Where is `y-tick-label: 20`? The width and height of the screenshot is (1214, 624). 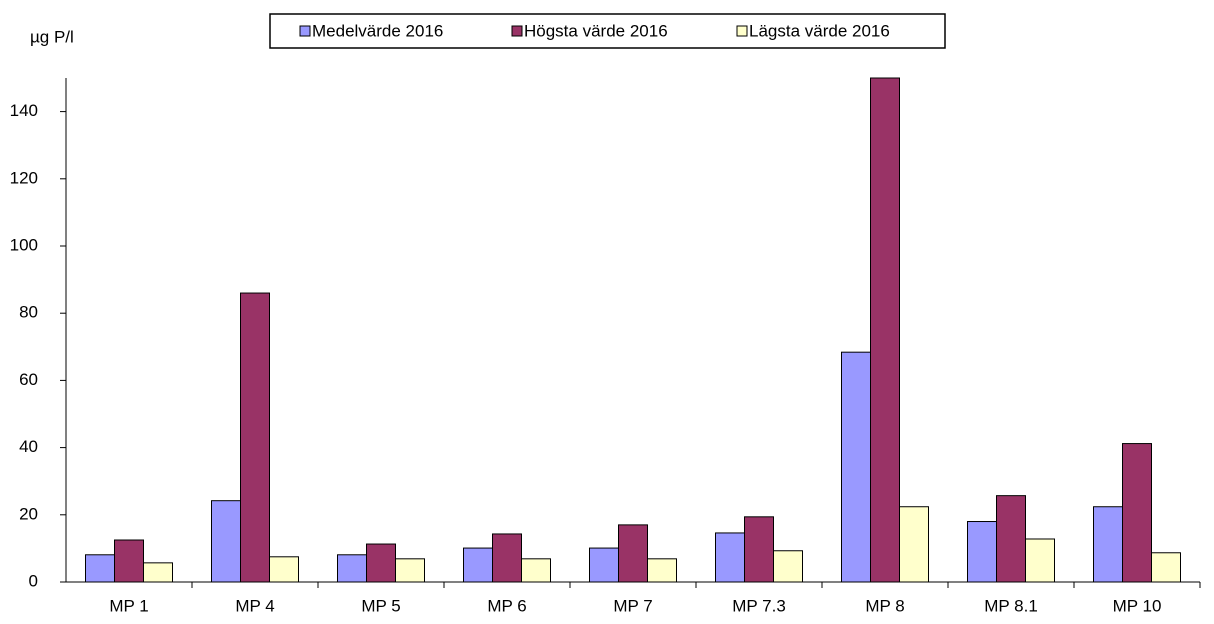 y-tick-label: 20 is located at coordinates (28, 513).